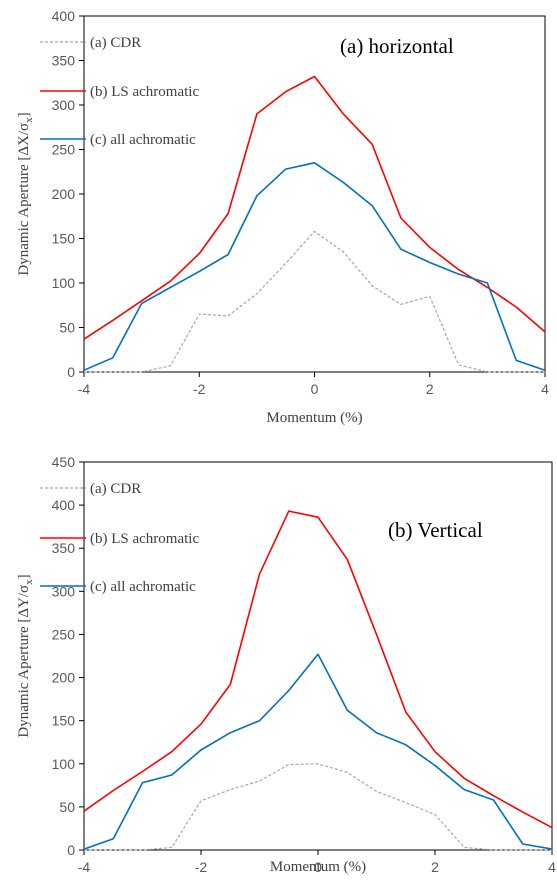  I want to click on y-axis-label: Dynamic Aperture [ΔY/σx], so click(25, 655).